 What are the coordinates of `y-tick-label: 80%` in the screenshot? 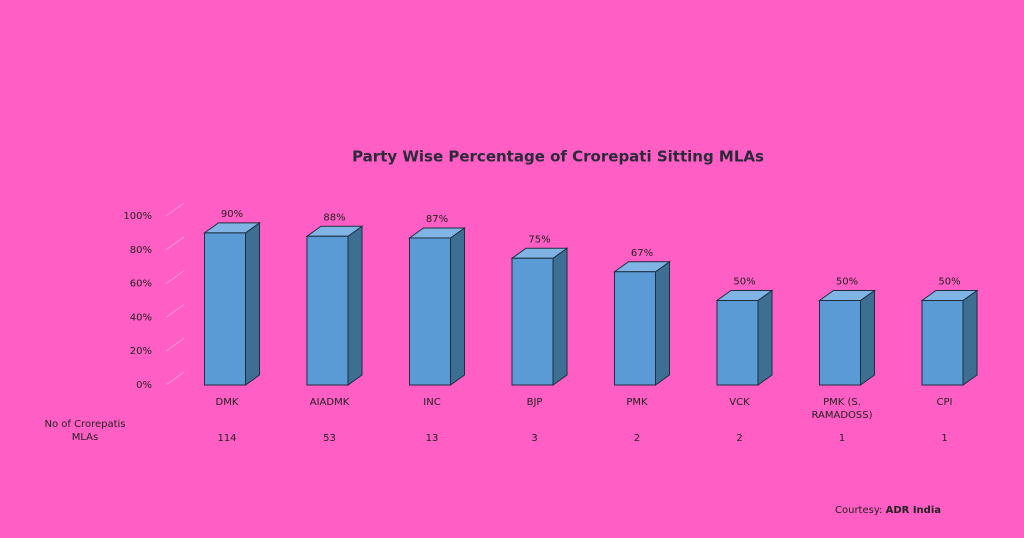 It's located at (141, 250).